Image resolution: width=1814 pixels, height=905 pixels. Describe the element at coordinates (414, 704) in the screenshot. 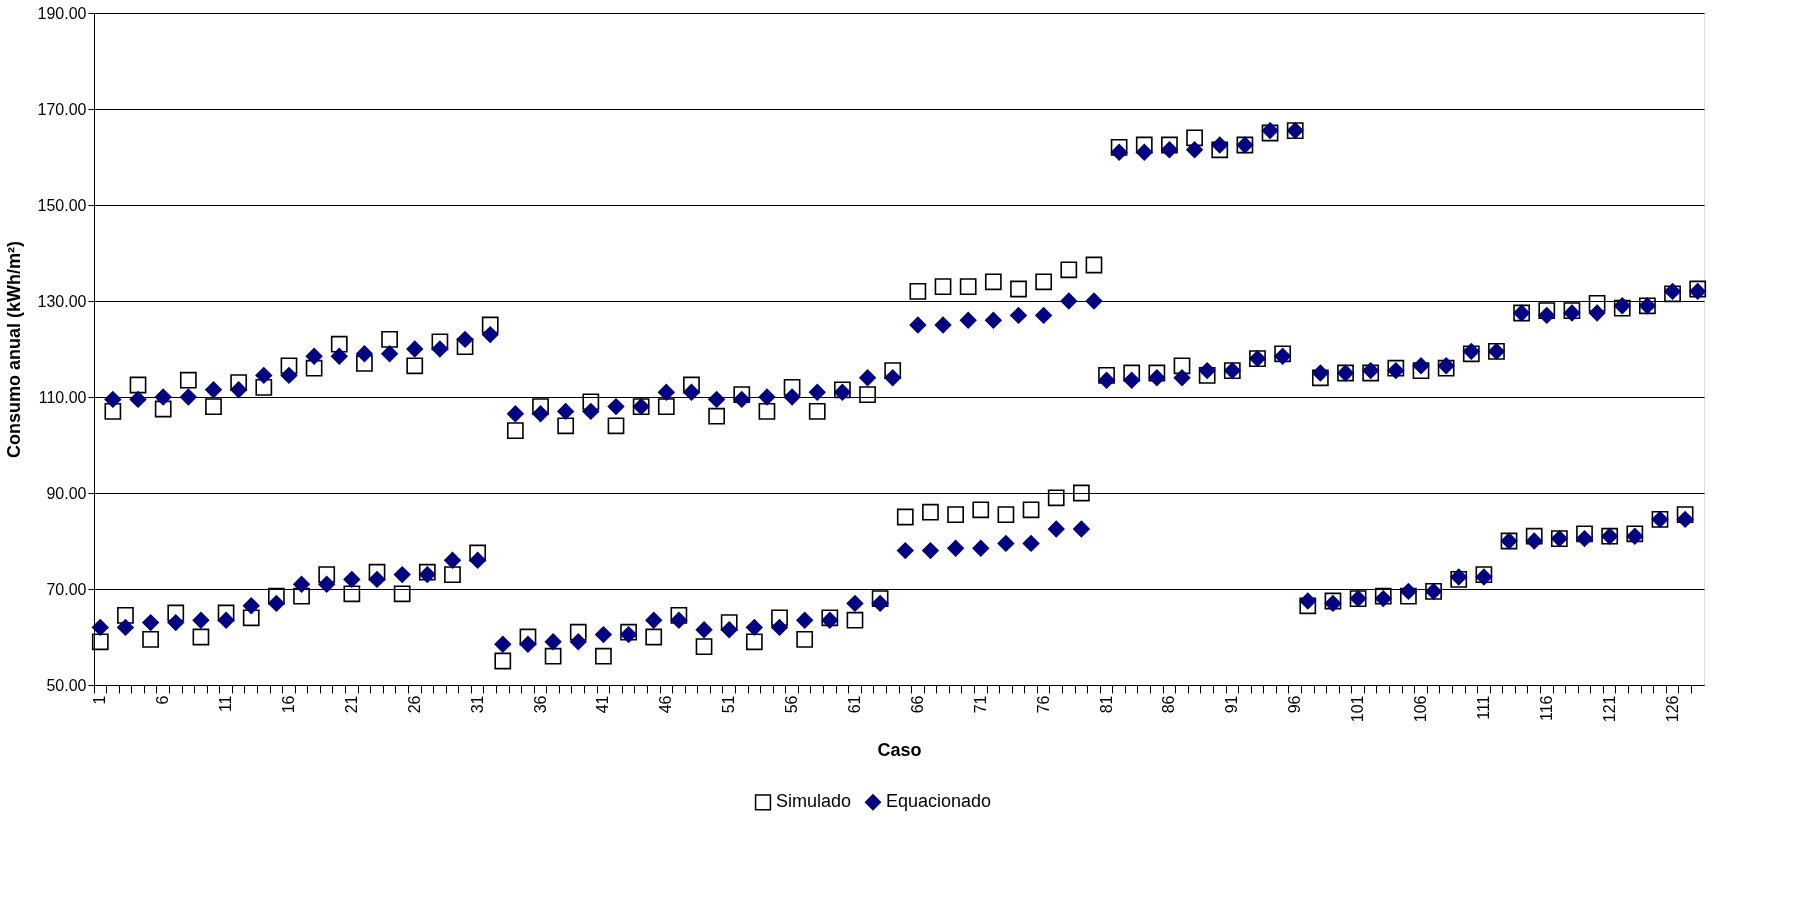

I see `x-tick-label: 26` at that location.